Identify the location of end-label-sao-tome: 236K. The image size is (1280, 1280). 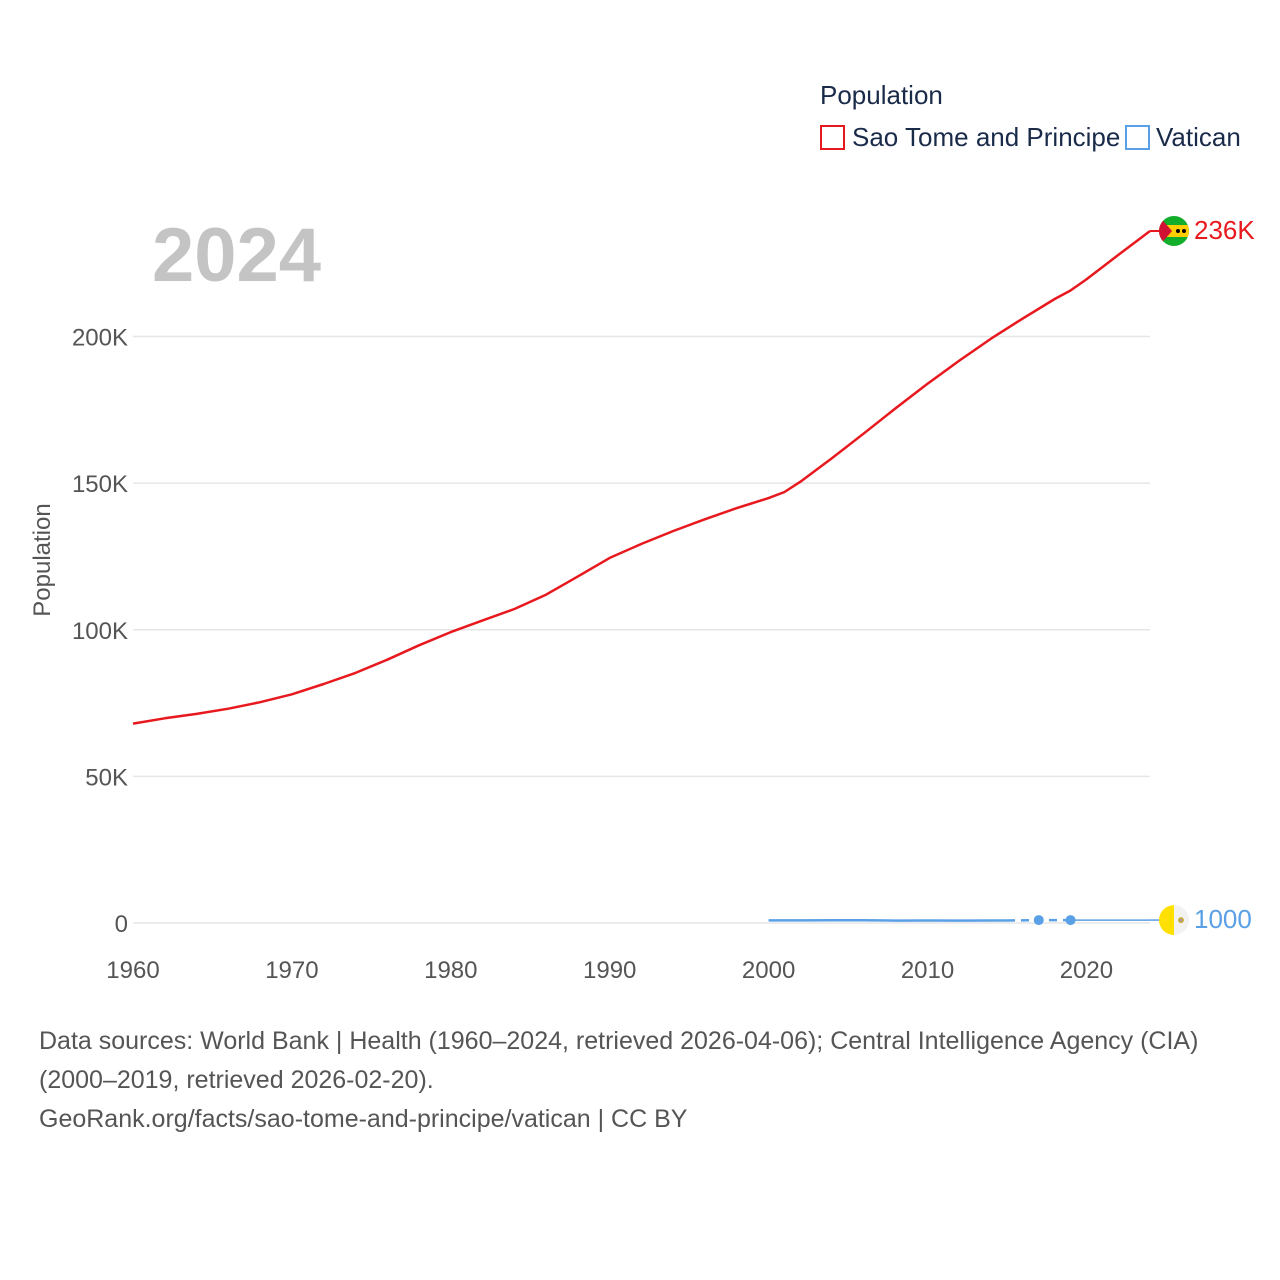
(1224, 230).